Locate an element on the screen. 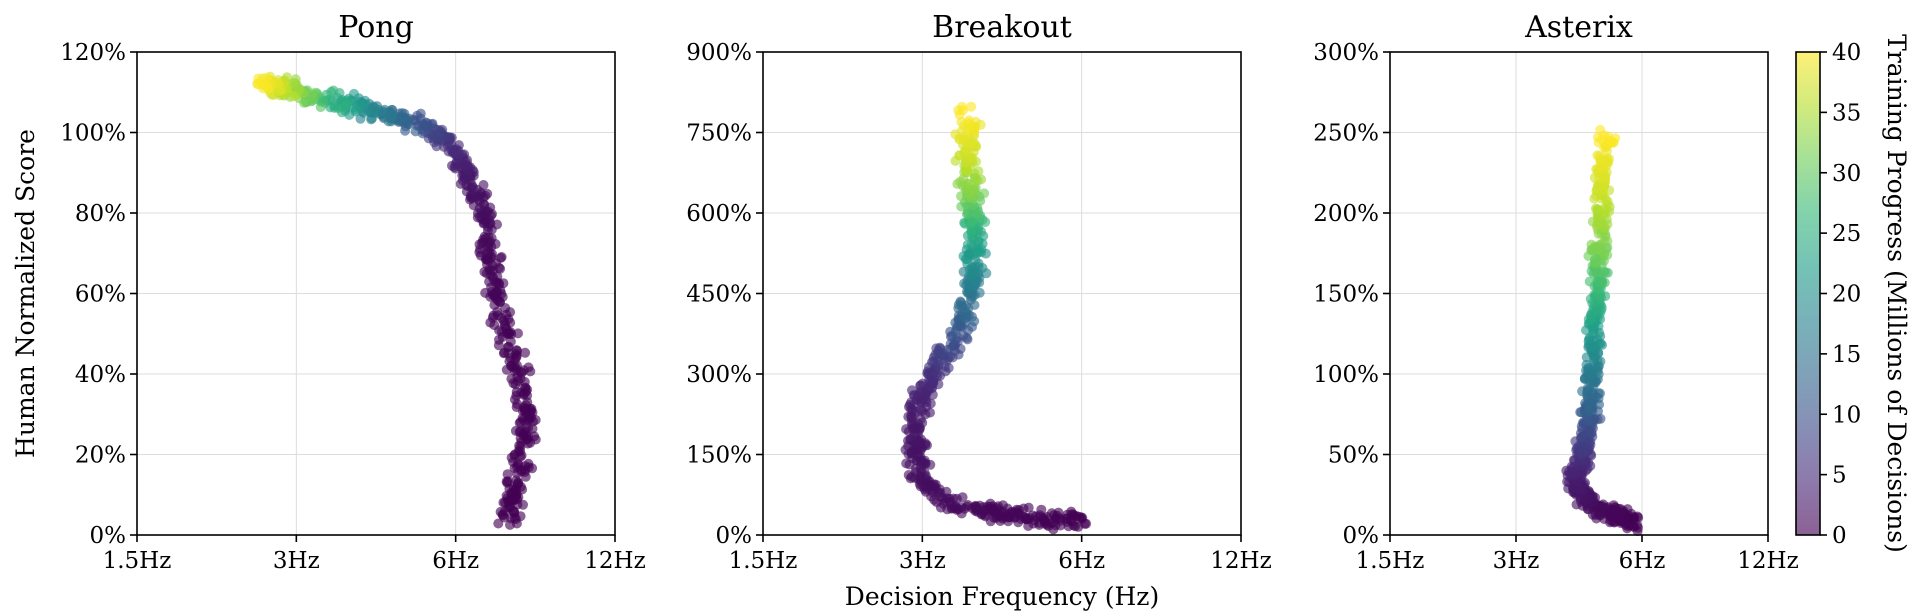  x-tick-label: 12Hz is located at coordinates (614, 561).